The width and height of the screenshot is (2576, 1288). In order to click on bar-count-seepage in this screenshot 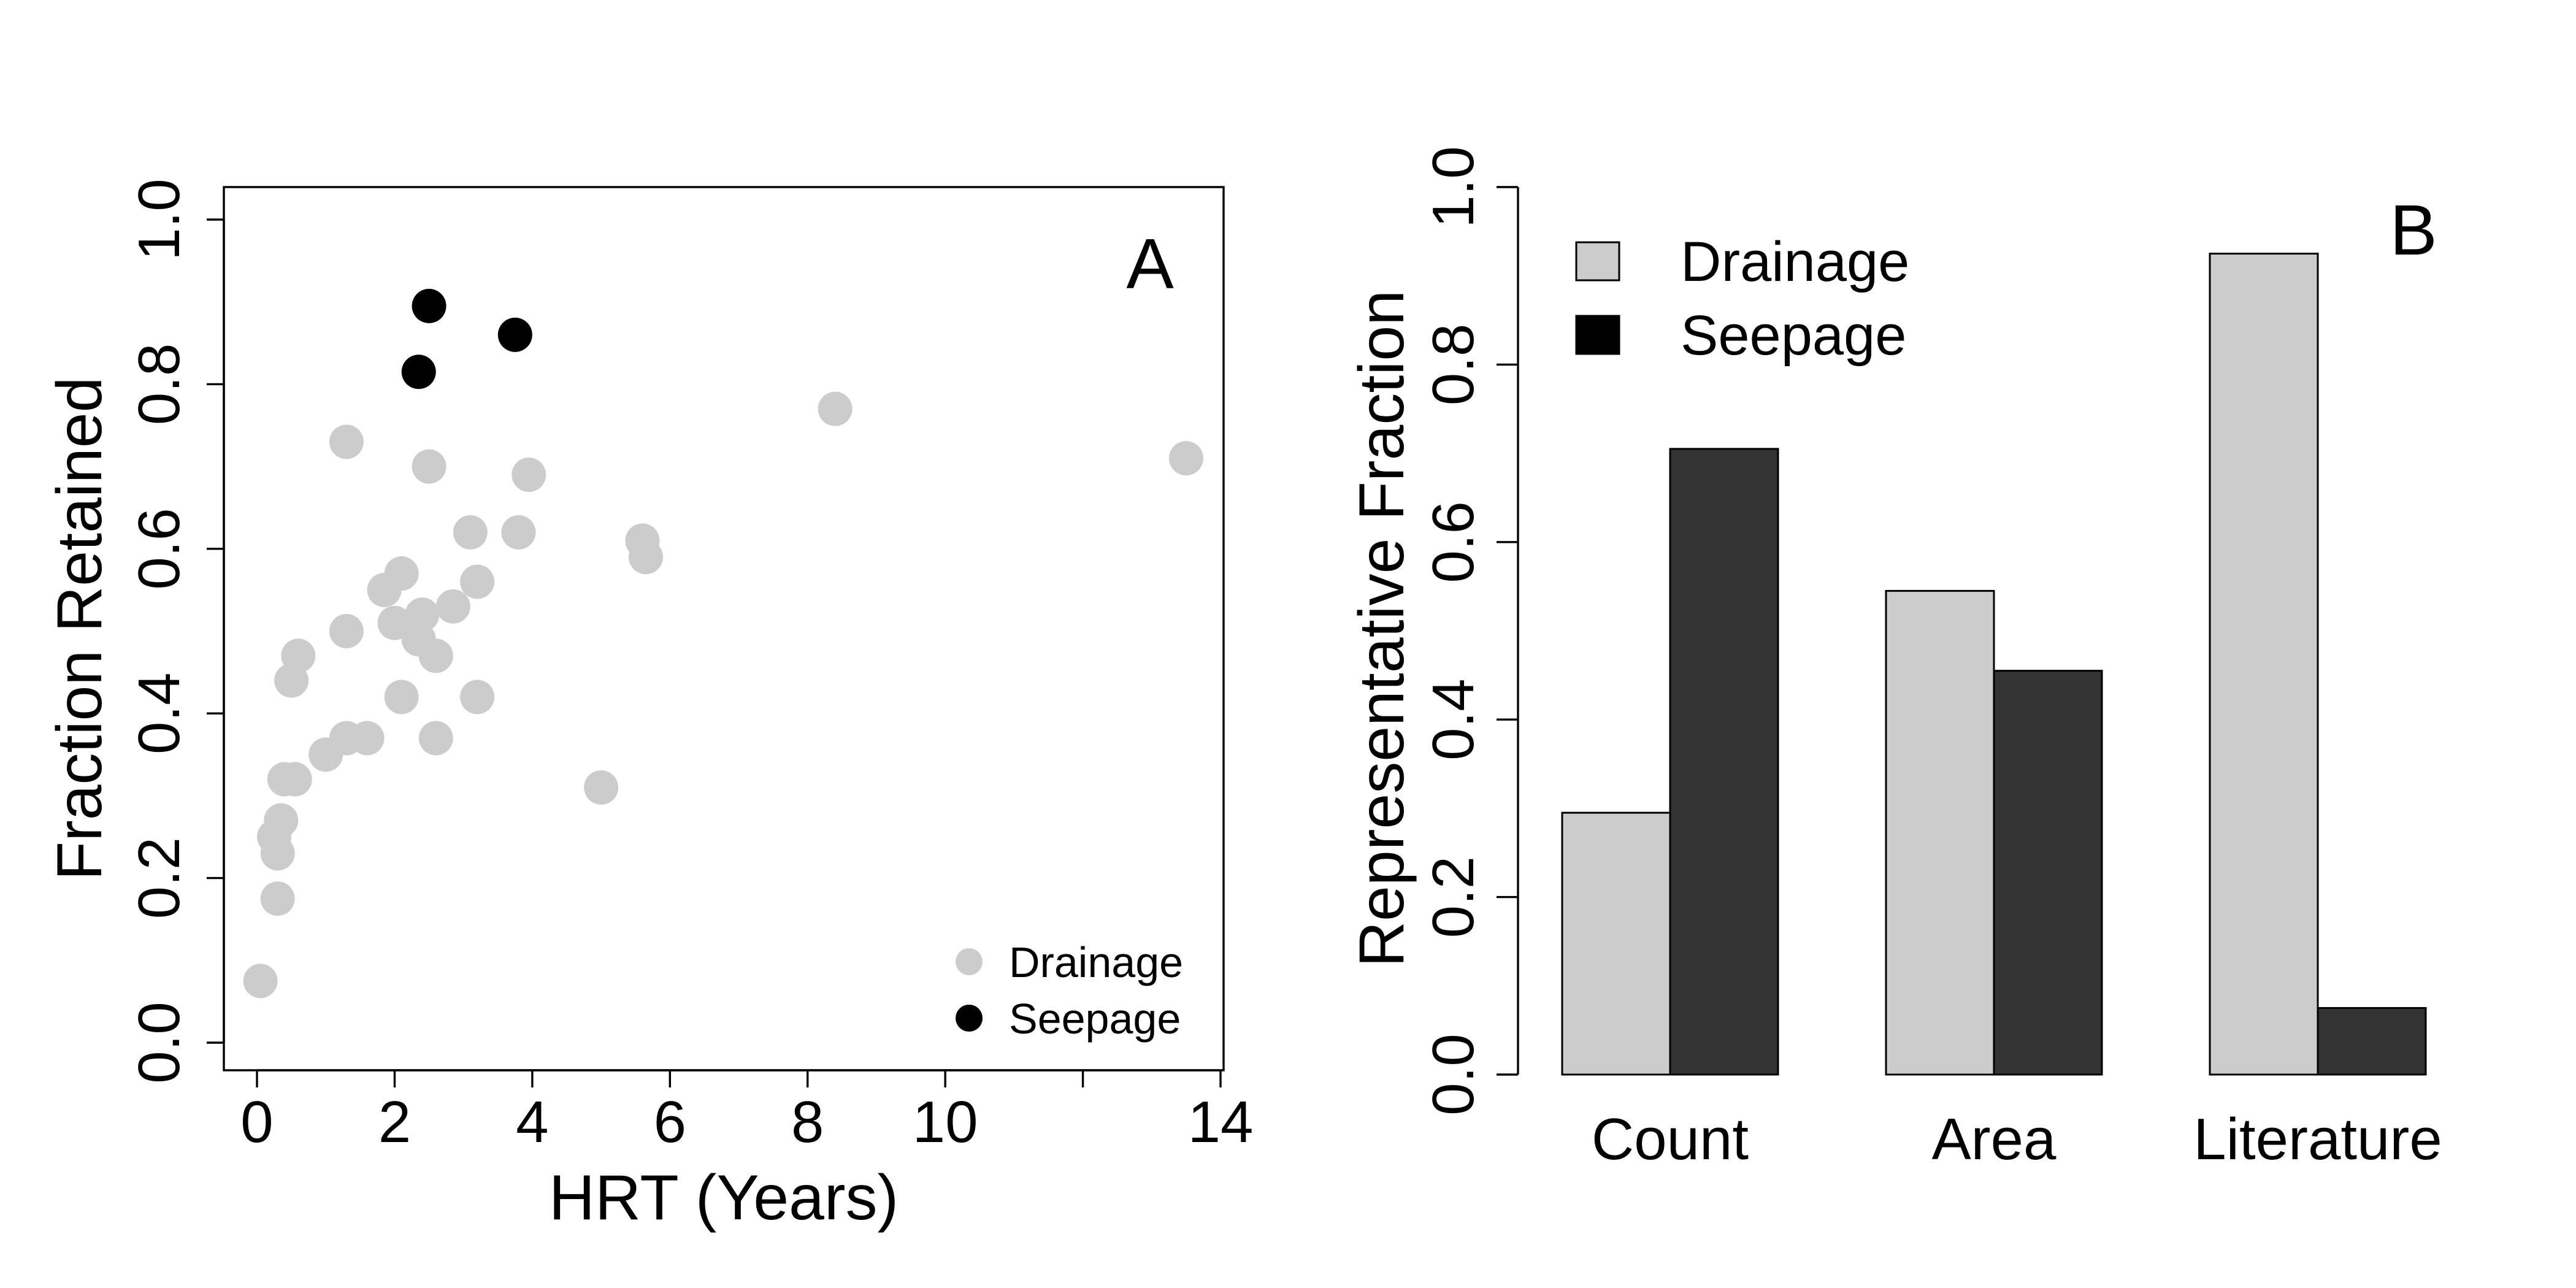, I will do `click(1724, 762)`.